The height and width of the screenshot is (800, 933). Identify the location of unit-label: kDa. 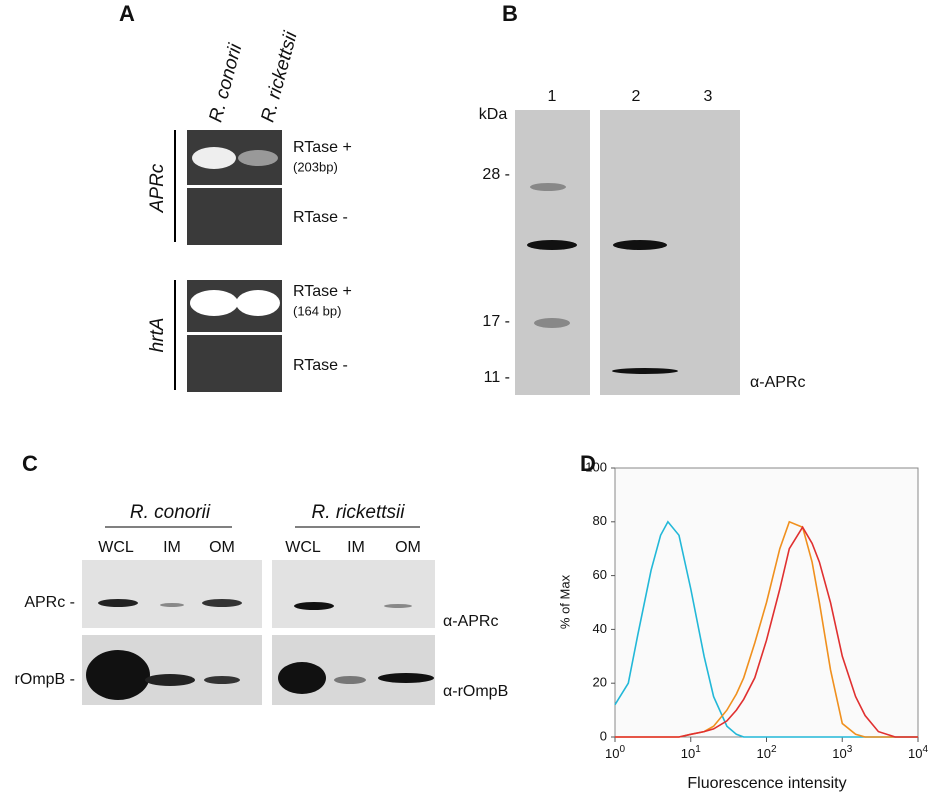
(493, 114).